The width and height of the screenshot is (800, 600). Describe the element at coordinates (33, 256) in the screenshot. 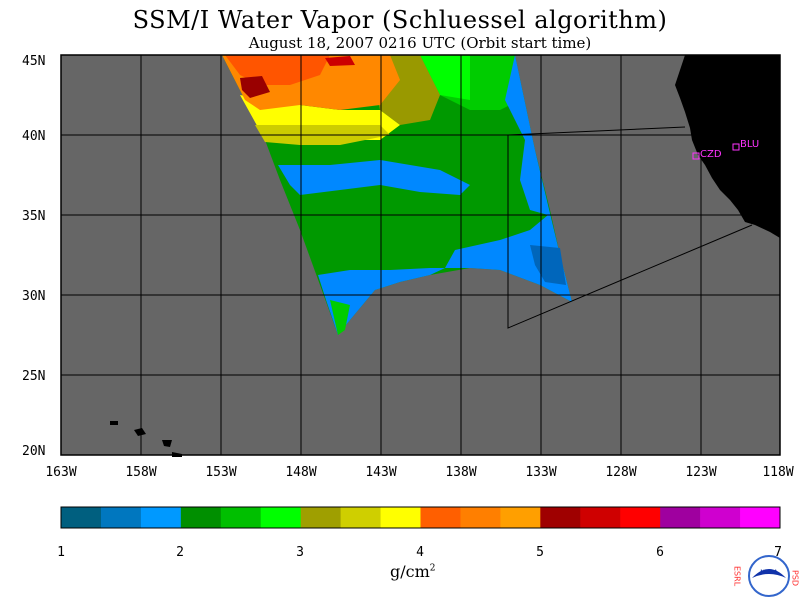

I see `lat-axis: 45N 40N 35N 30N 25N 20N` at that location.